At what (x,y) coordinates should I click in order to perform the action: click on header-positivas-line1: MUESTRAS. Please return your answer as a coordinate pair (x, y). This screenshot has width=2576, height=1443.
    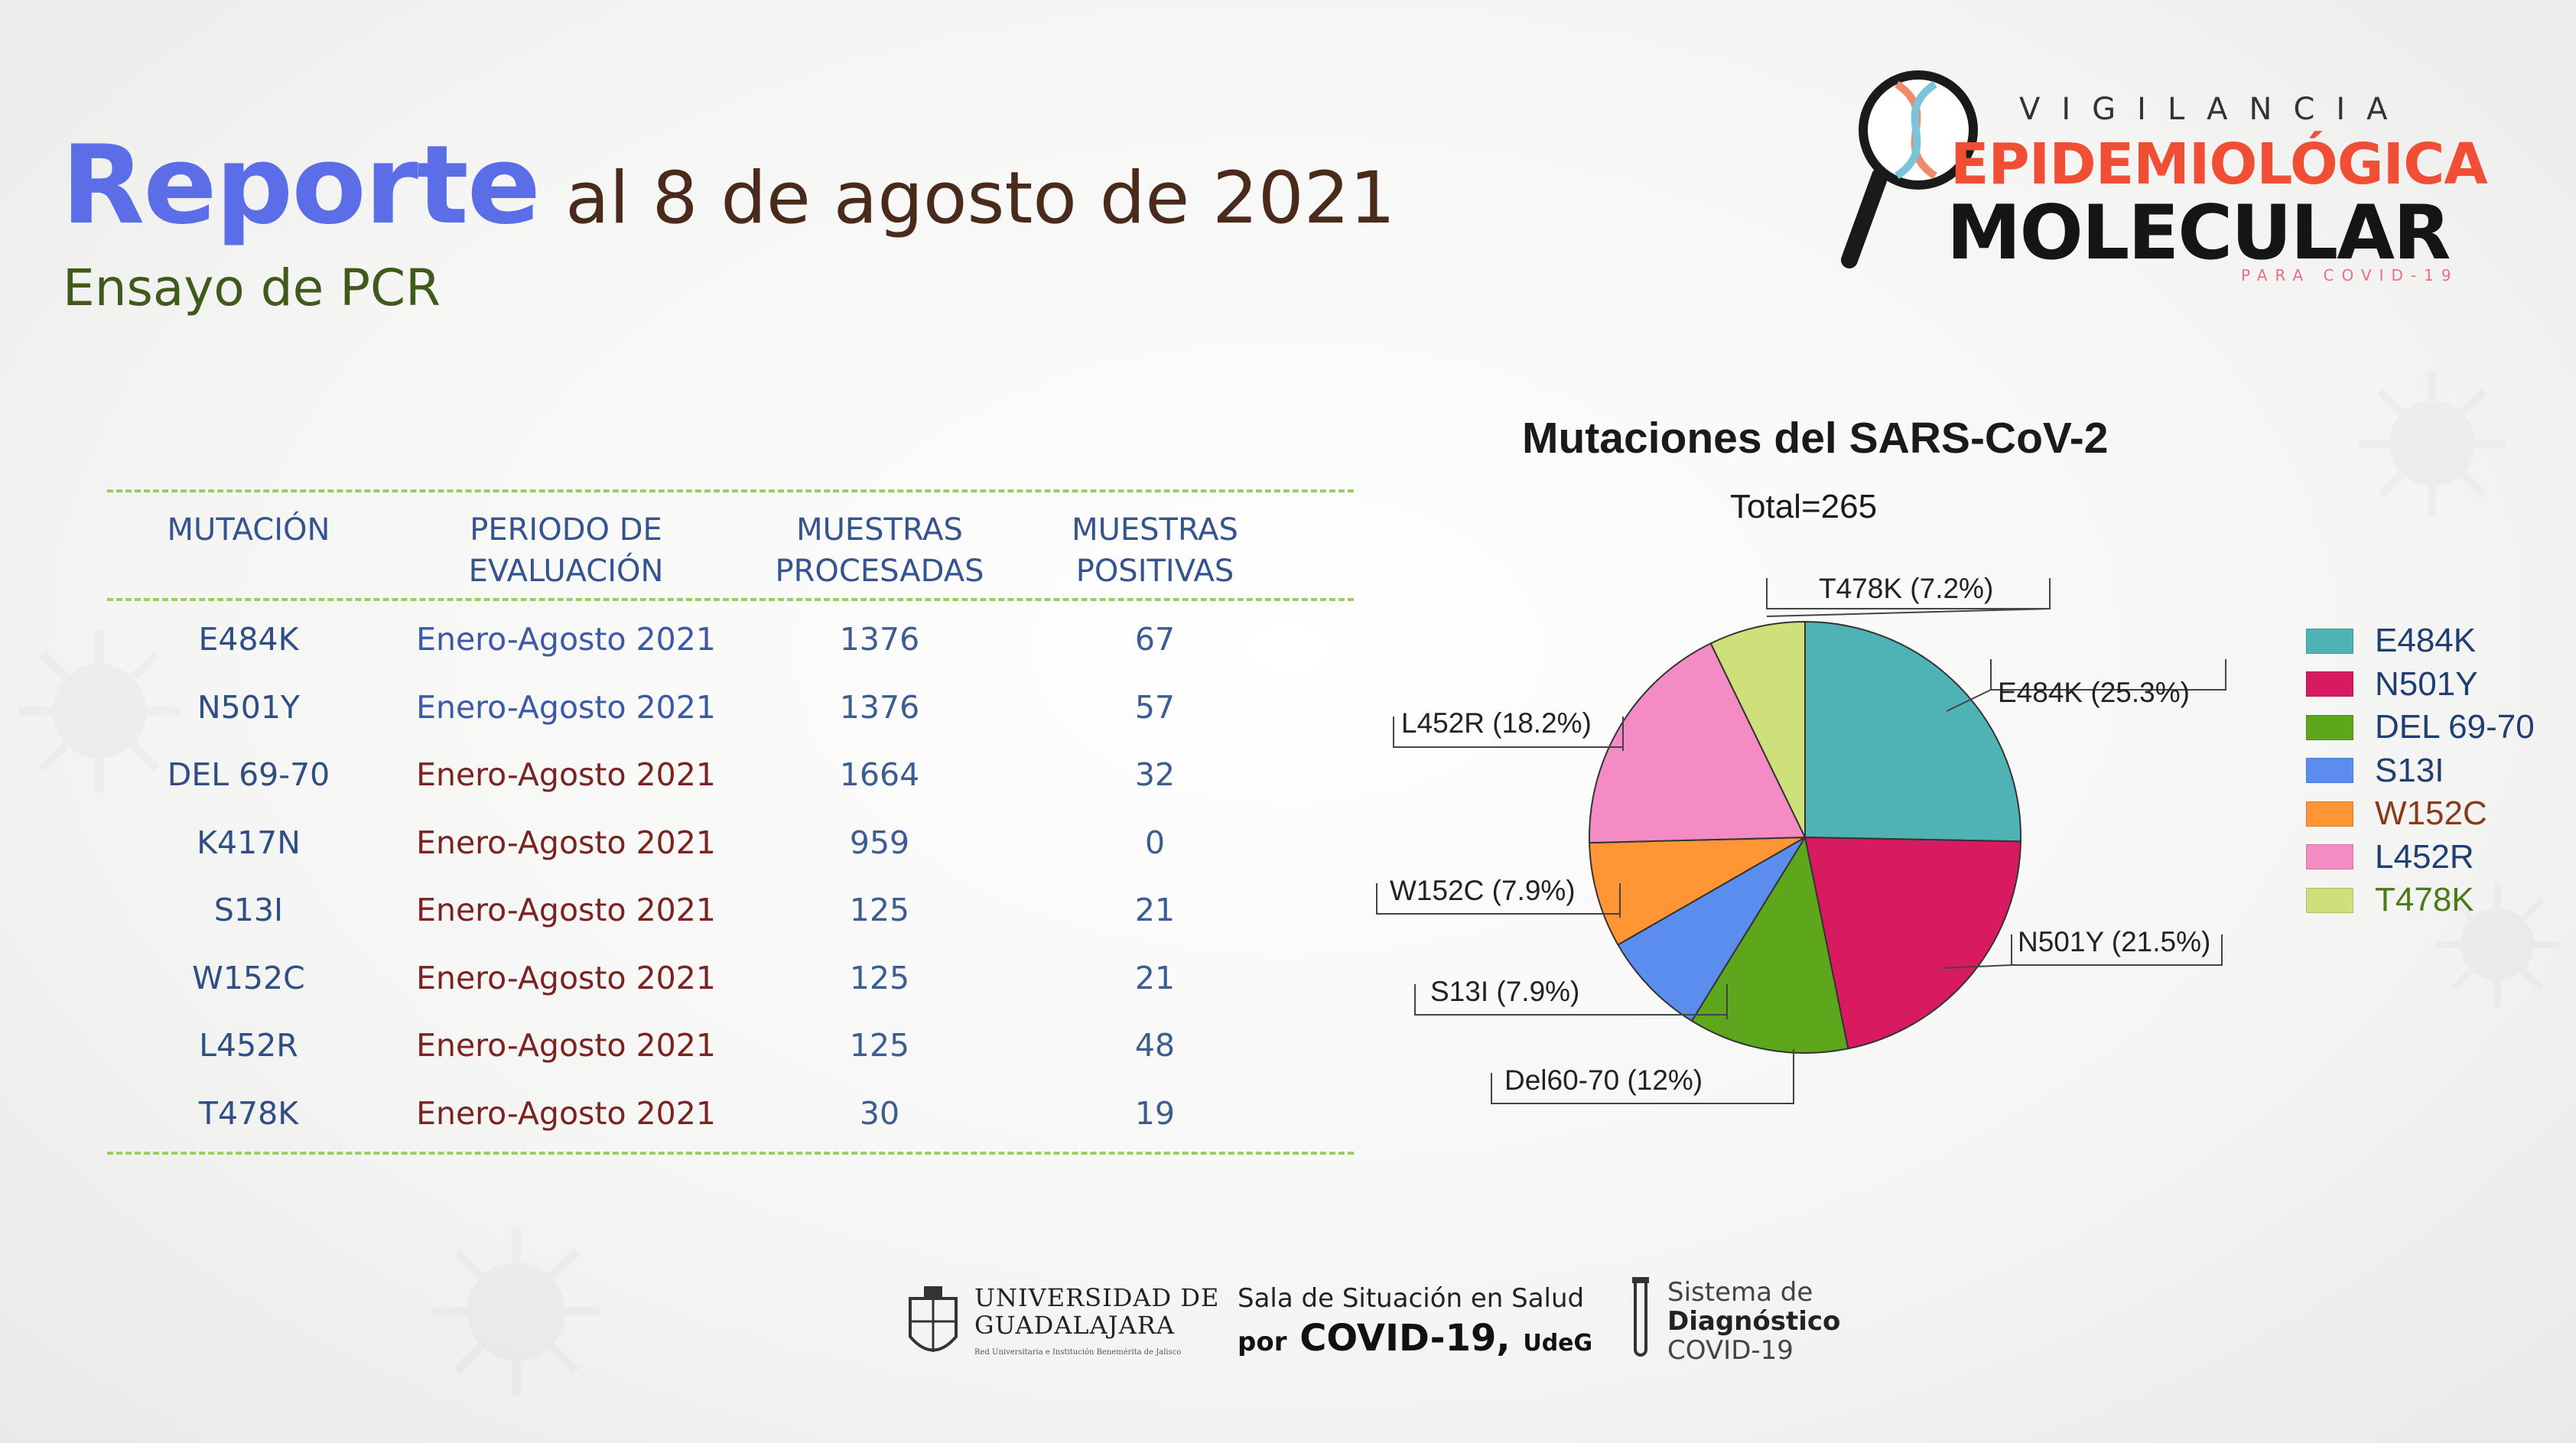
    Looking at the image, I should click on (1155, 530).